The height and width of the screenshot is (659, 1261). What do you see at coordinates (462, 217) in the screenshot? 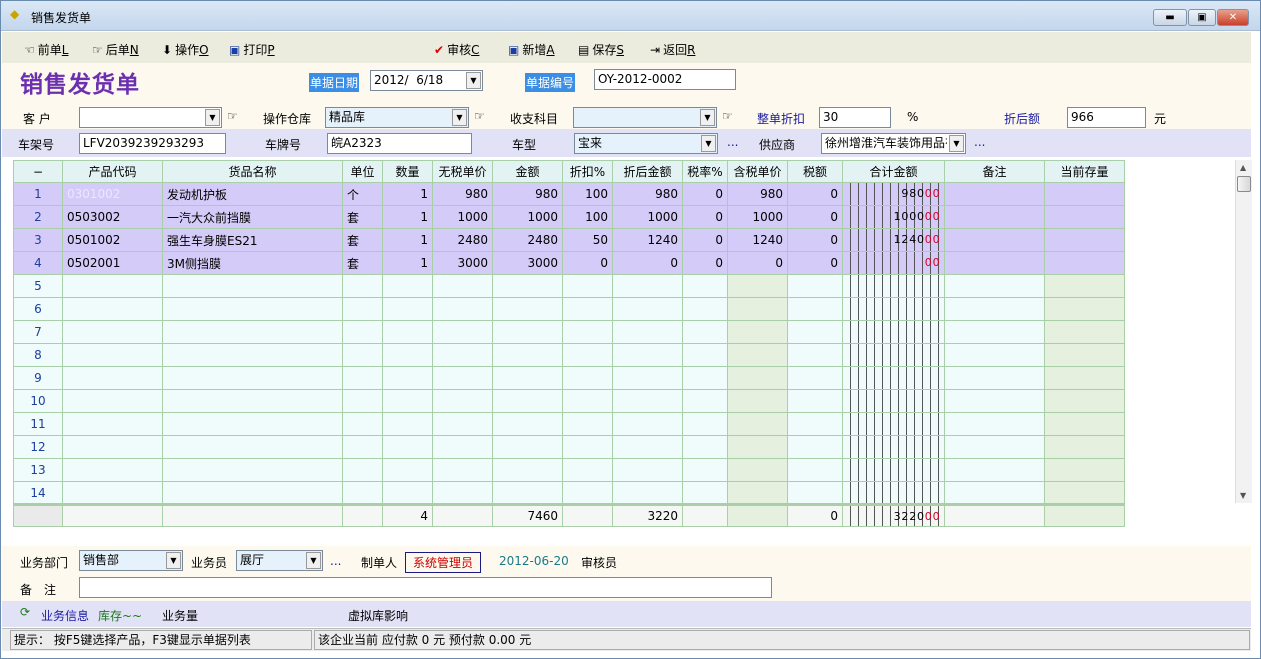
I see `cell-price: 1000` at bounding box center [462, 217].